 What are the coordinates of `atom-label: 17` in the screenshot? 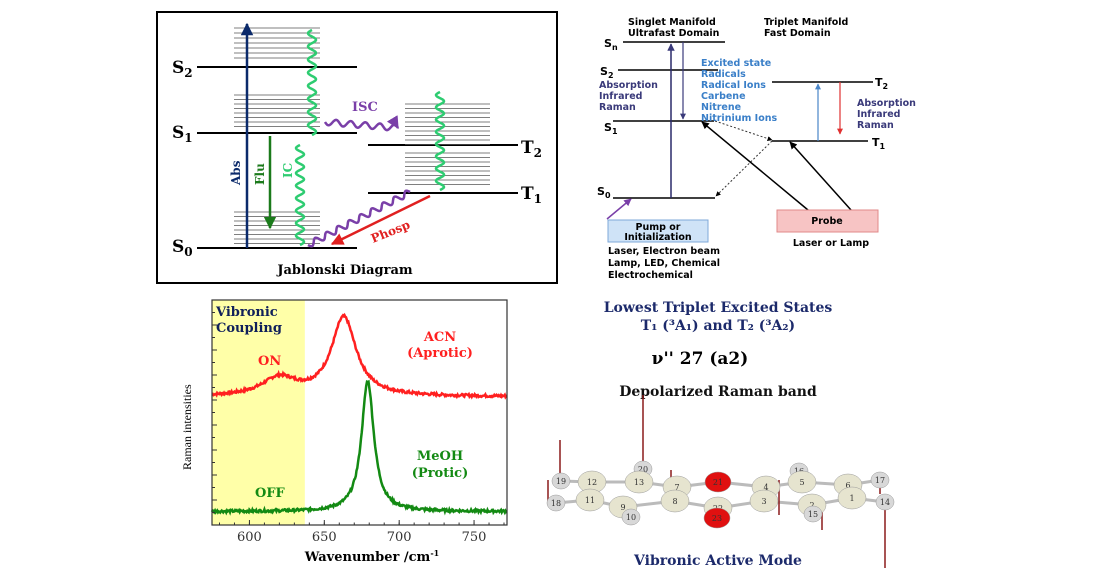 It's located at (880, 480).